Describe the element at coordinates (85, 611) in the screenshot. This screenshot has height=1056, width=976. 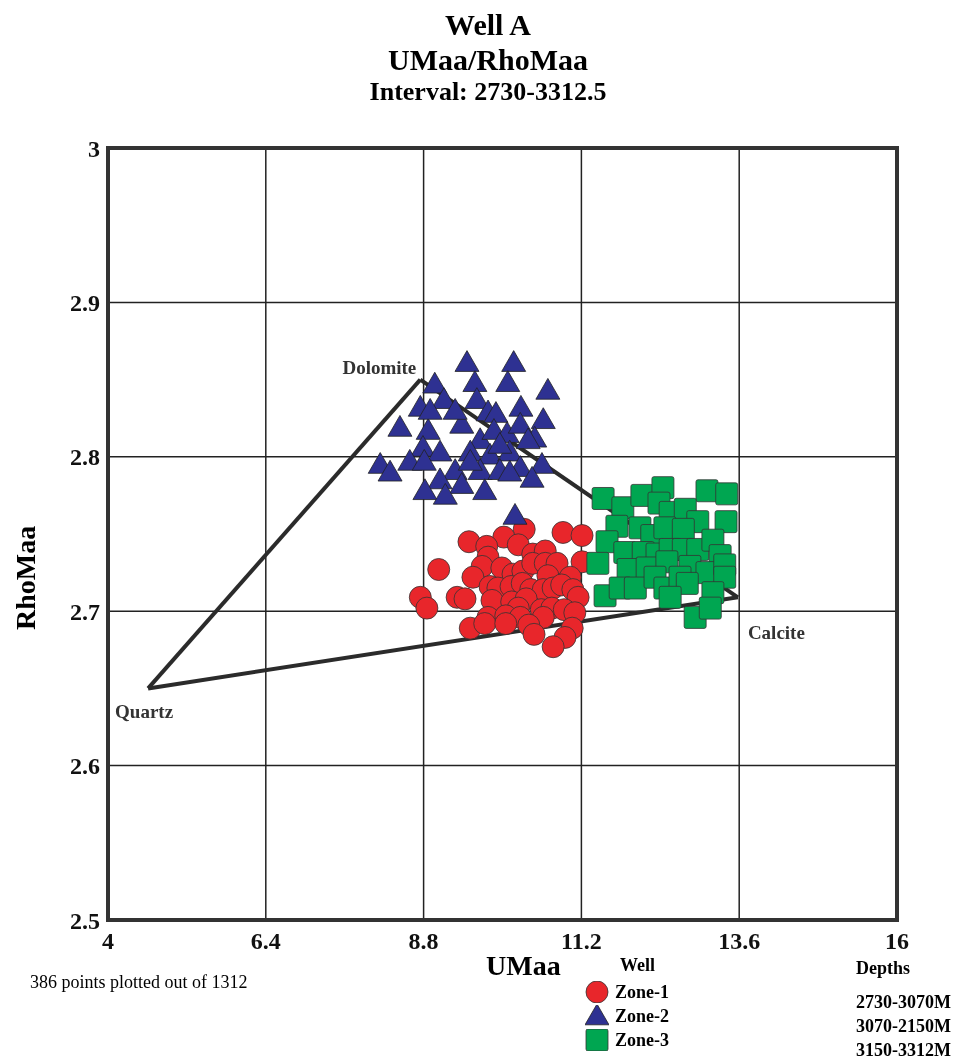
I see `y-tick-label: 2.7` at that location.